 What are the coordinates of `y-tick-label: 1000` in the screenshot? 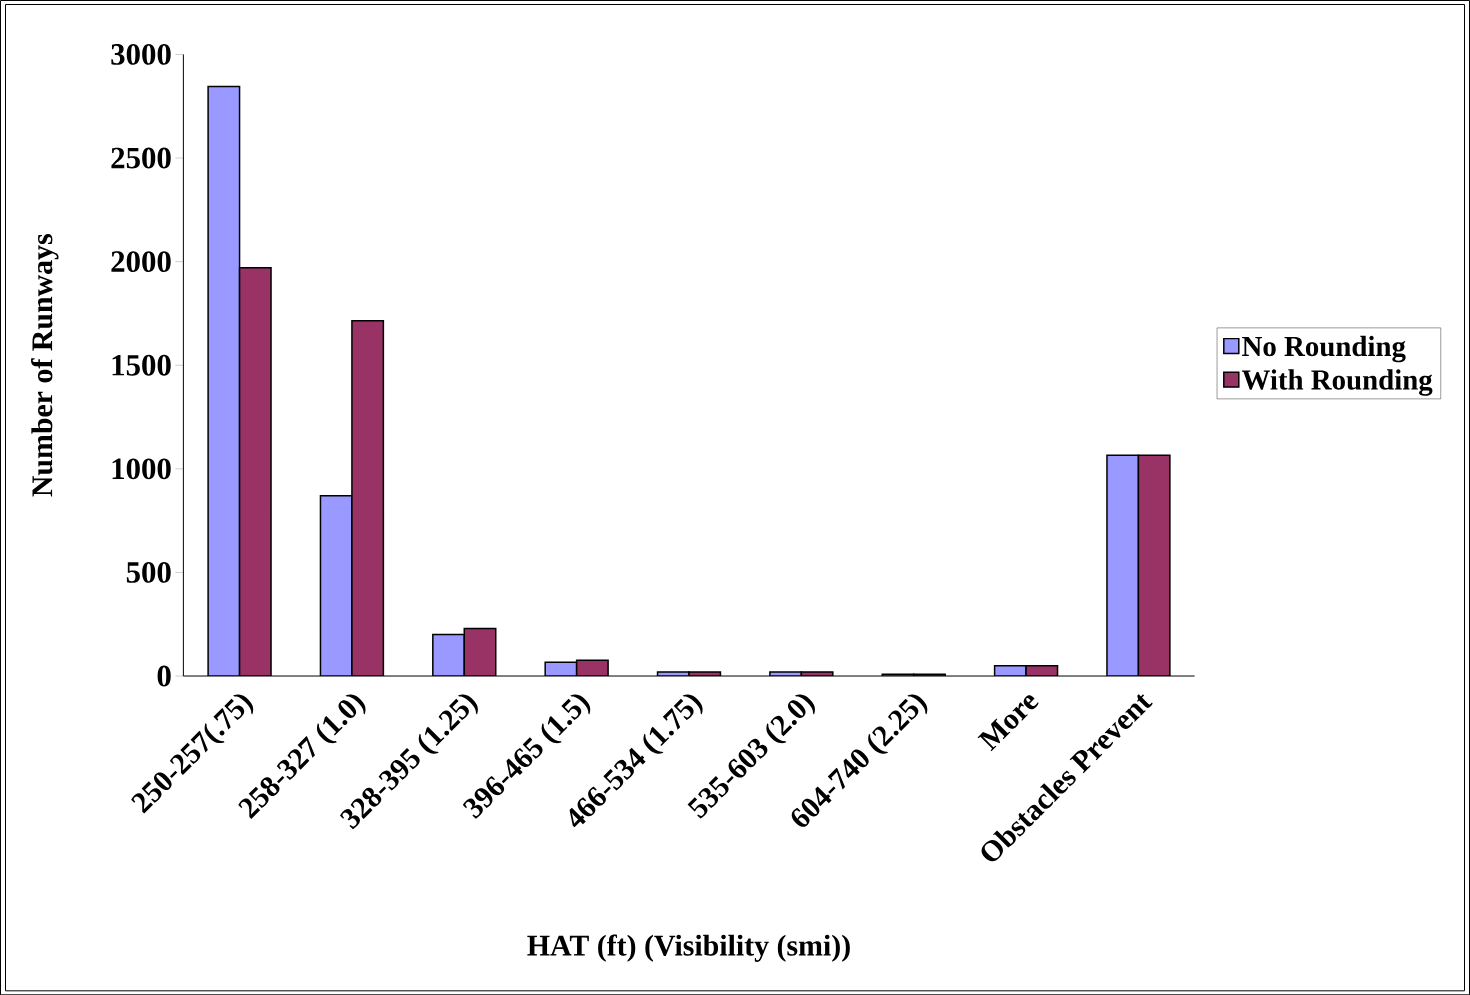 It's located at (141, 469).